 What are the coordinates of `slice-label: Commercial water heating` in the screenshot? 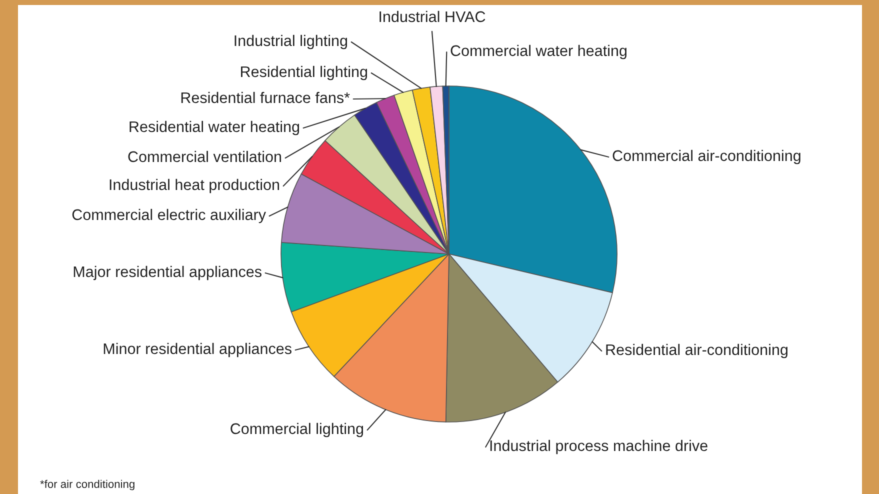 It's located at (538, 52).